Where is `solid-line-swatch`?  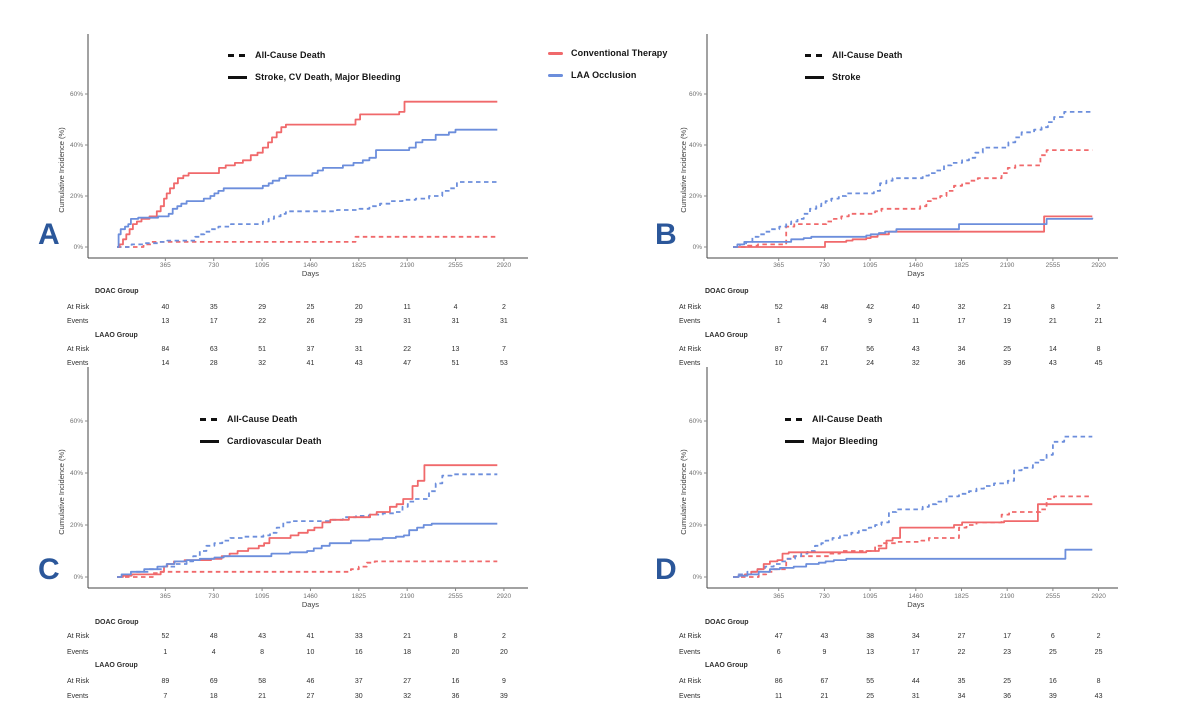 solid-line-swatch is located at coordinates (814, 77).